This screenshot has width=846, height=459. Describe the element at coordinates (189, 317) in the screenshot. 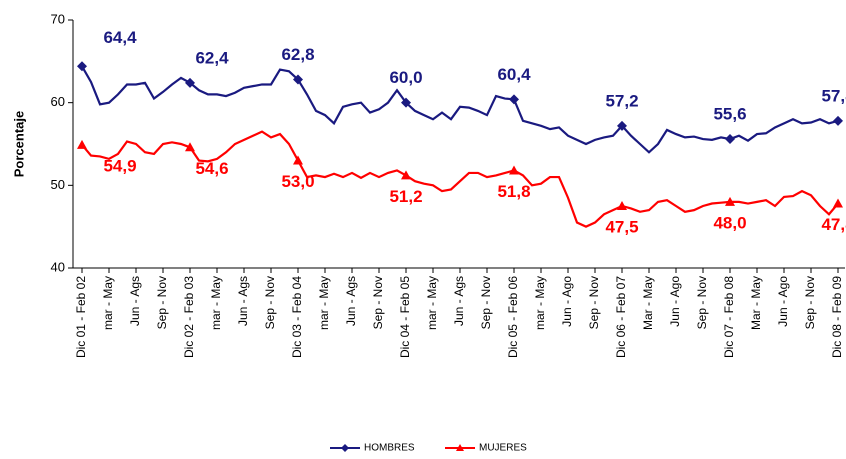

I see `x-tick-label: Dic 02 - Feb 03` at that location.